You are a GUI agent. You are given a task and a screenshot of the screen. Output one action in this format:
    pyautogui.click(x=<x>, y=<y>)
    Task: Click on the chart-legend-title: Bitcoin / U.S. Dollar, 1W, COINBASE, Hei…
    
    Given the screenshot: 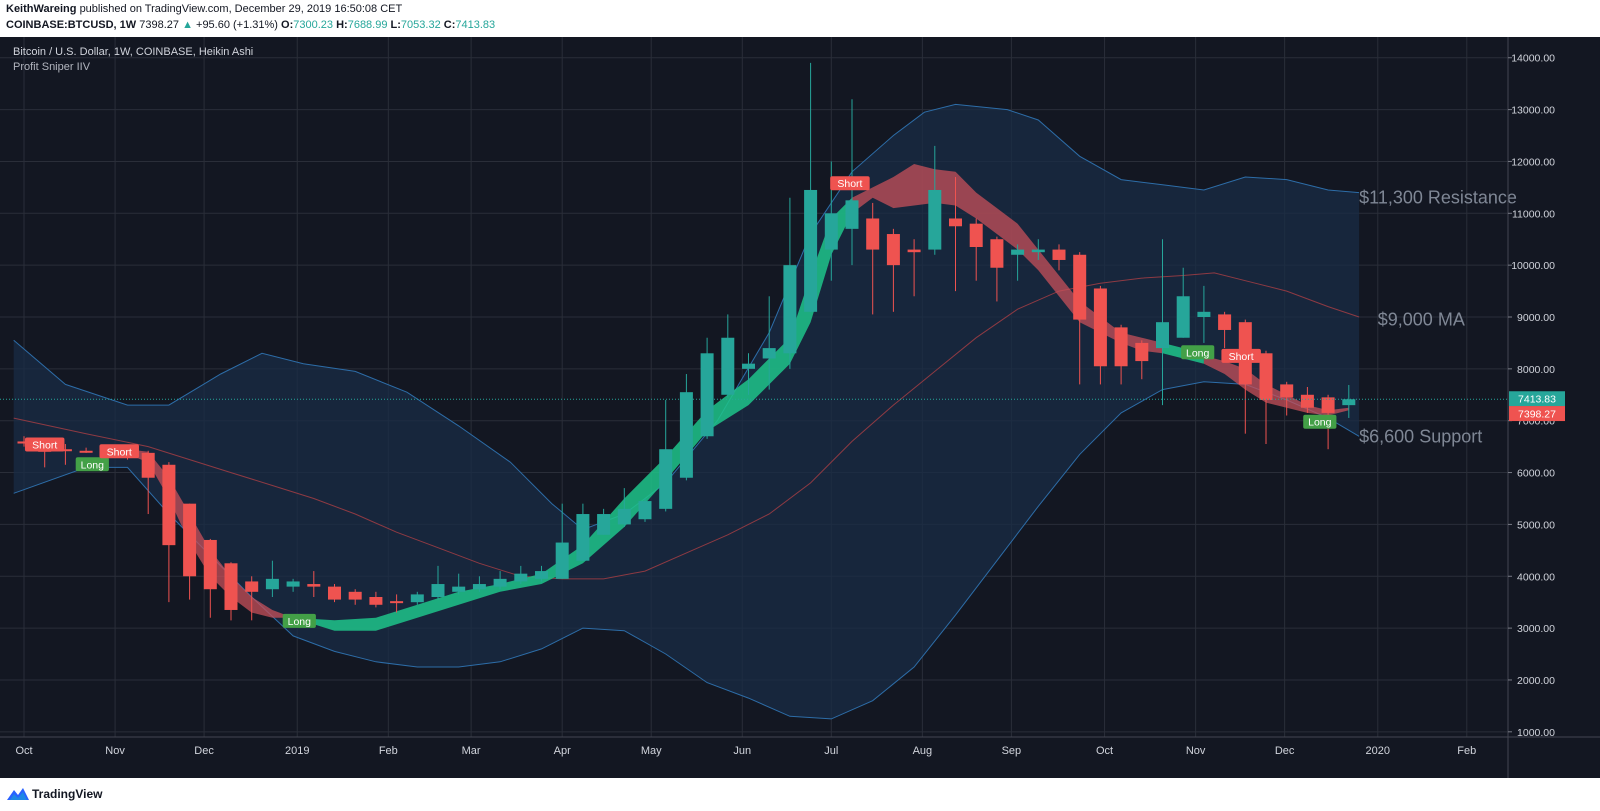 What is the action you would take?
    pyautogui.click(x=133, y=52)
    